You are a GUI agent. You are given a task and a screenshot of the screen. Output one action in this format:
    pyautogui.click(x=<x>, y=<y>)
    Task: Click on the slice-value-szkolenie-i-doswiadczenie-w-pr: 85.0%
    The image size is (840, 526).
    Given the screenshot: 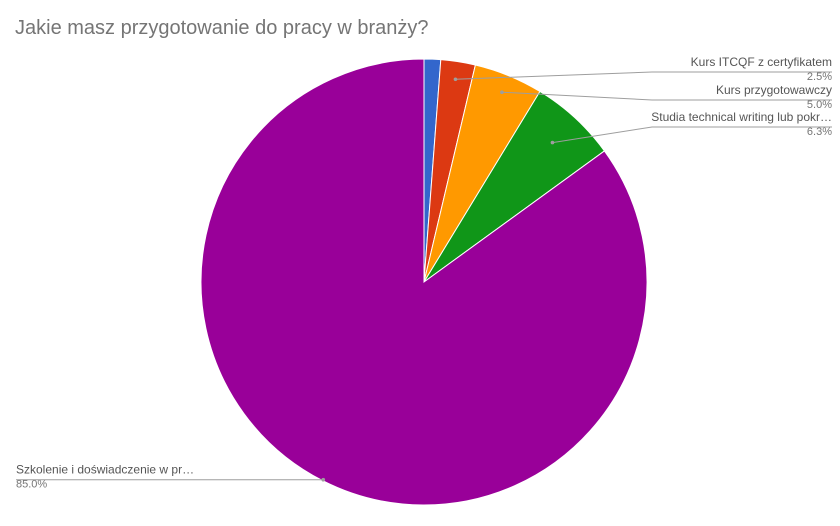 What is the action you would take?
    pyautogui.click(x=31, y=485)
    